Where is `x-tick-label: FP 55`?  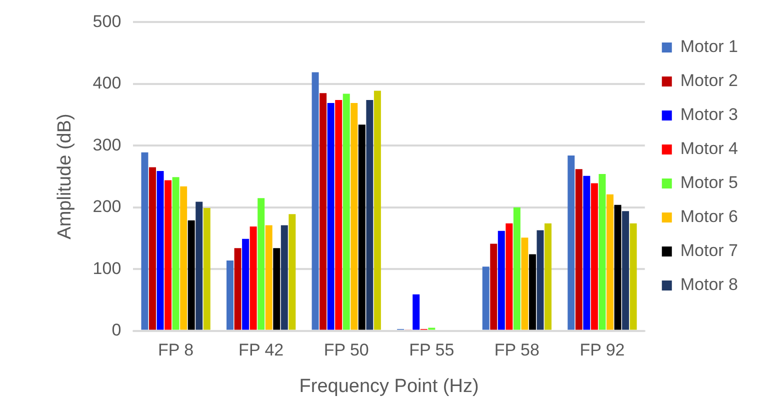 x-tick-label: FP 55 is located at coordinates (431, 350).